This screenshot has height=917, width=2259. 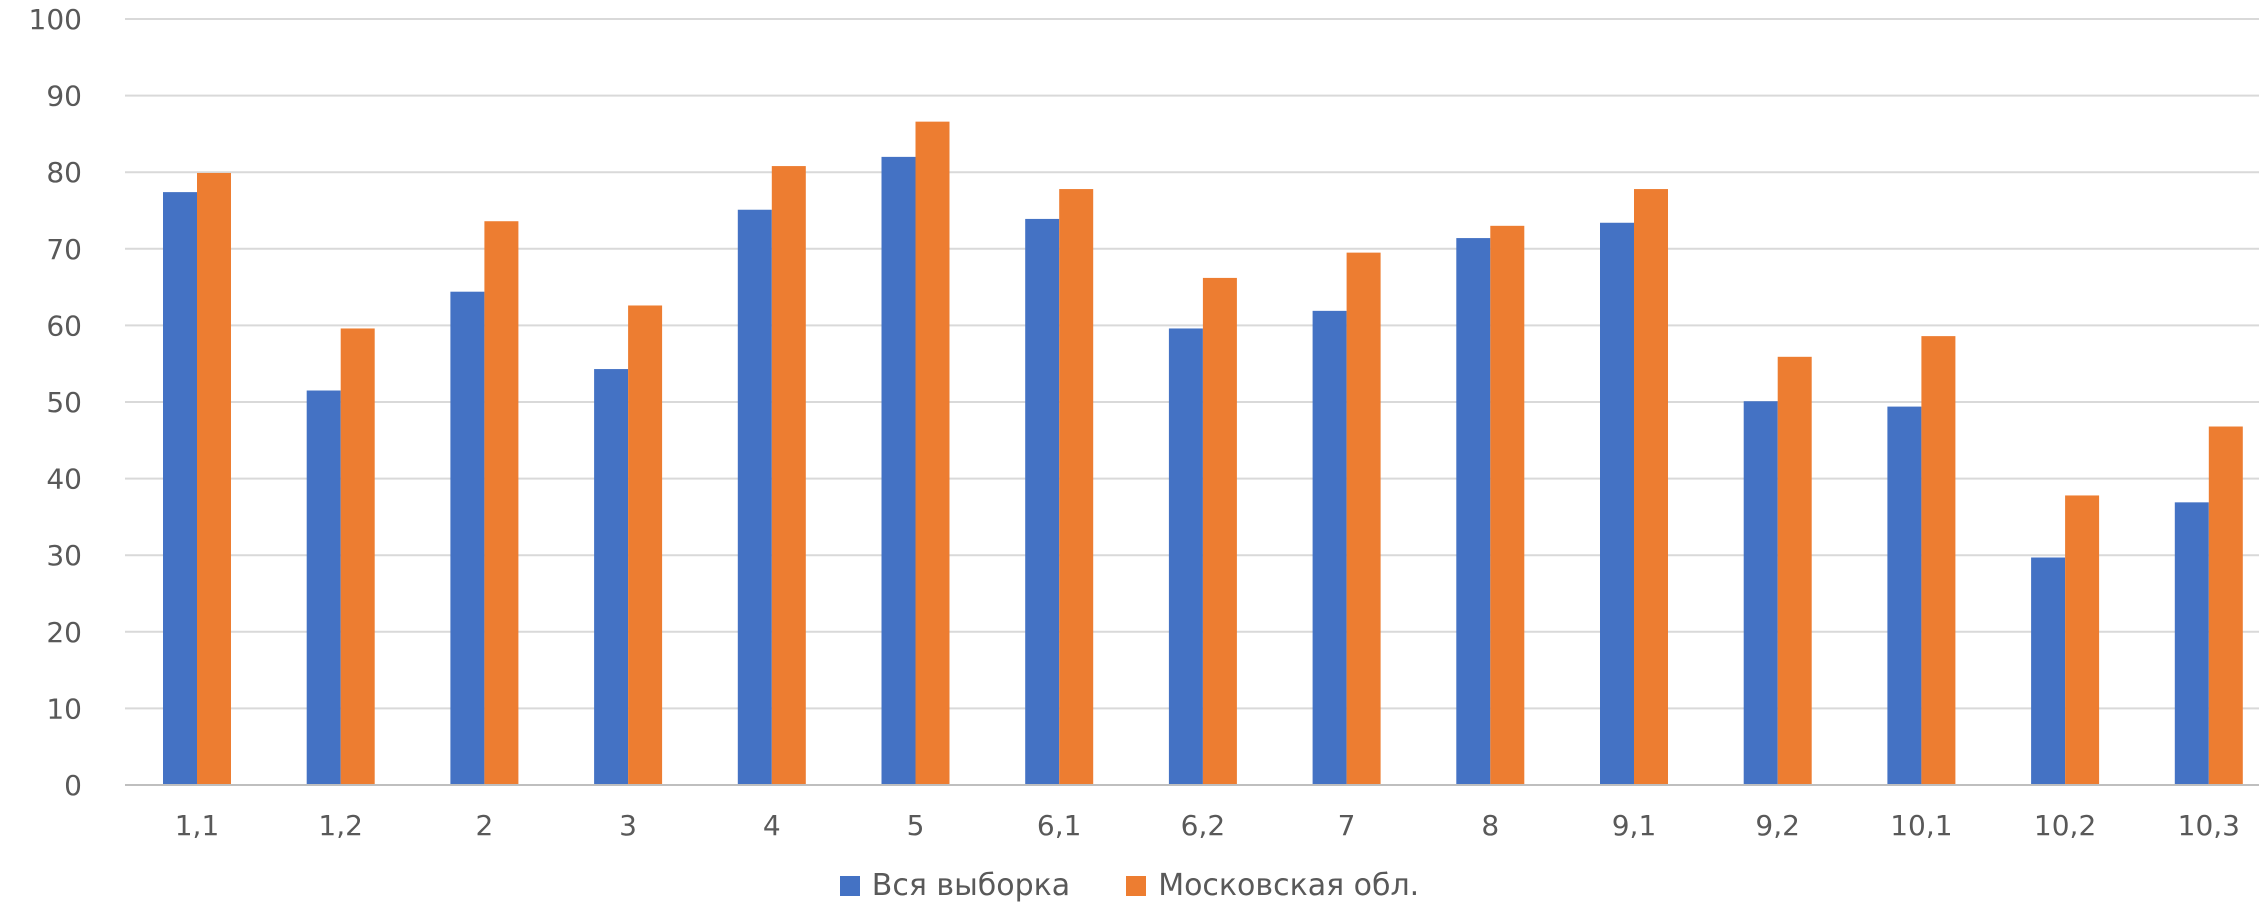 I want to click on bar-series-1-6,2, so click(x=1185, y=556).